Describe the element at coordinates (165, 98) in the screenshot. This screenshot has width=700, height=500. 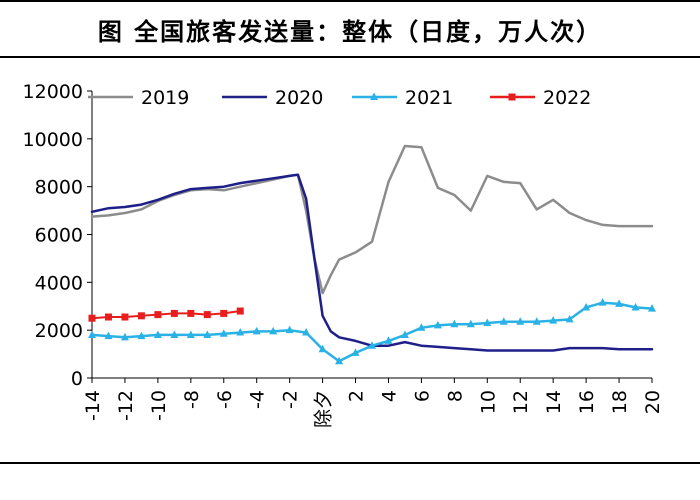
I see `legend-label-2019: 2019` at that location.